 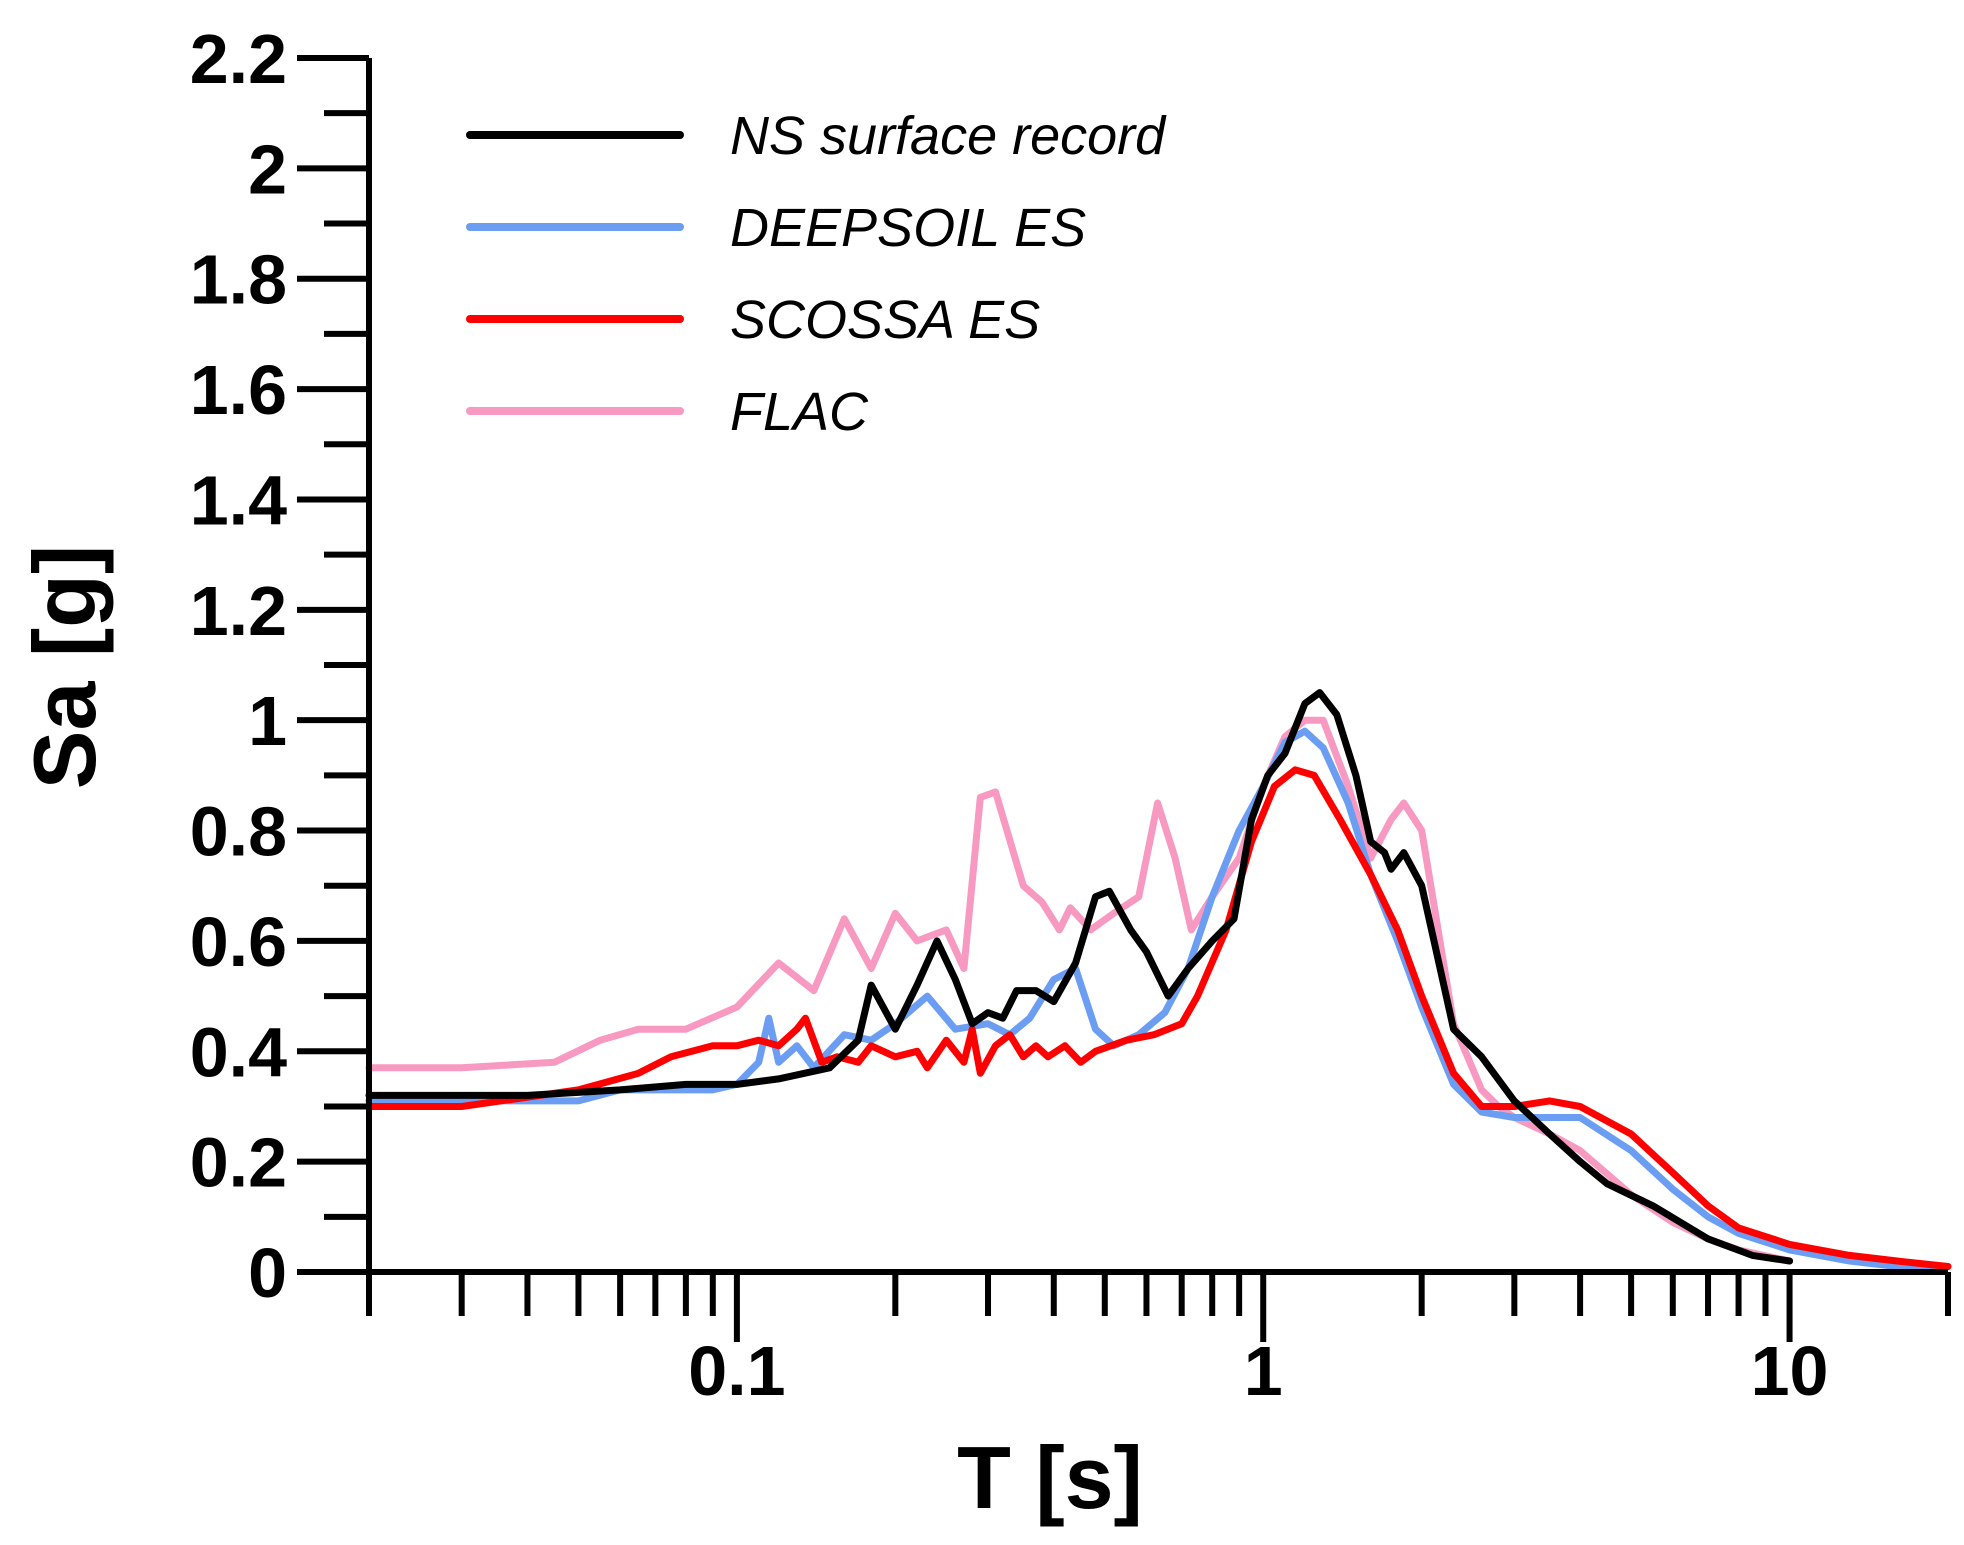 I want to click on legend-item: NS surface record, so click(x=816, y=136).